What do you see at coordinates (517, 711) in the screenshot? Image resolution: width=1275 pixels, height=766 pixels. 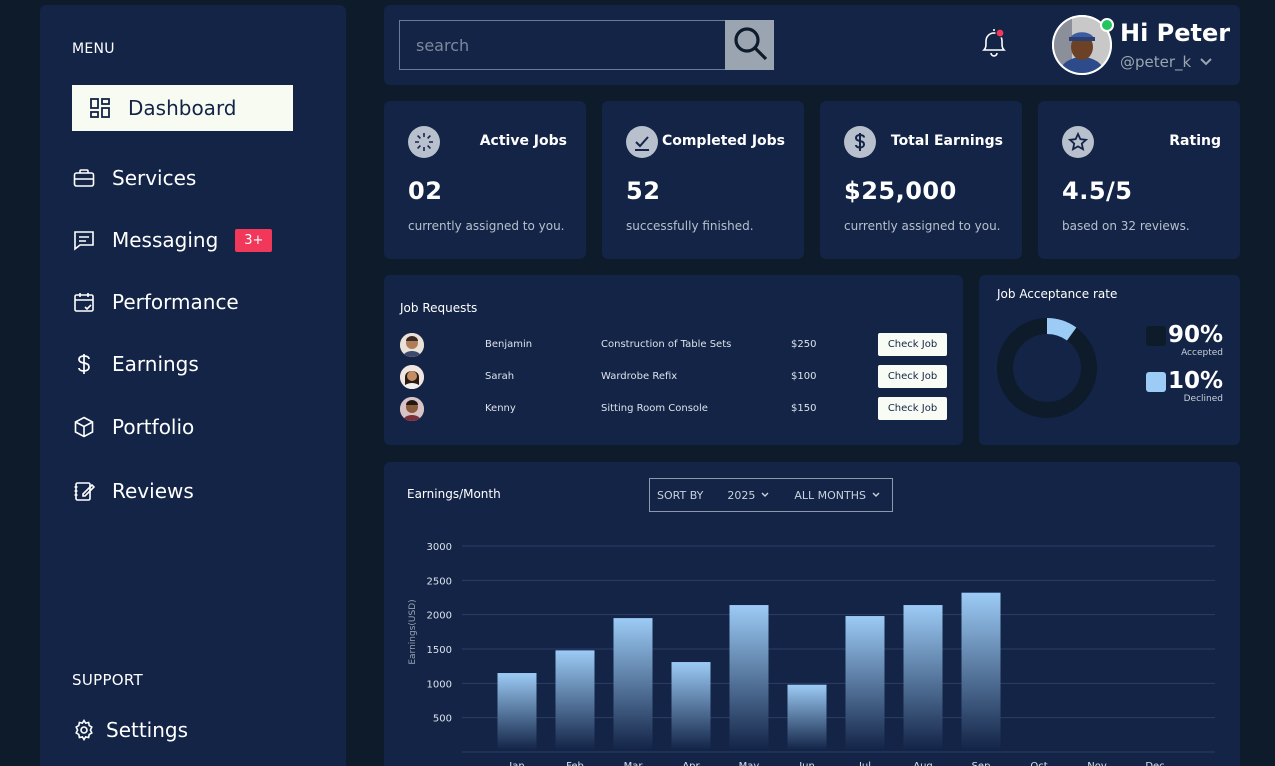 I see `bar-jan` at bounding box center [517, 711].